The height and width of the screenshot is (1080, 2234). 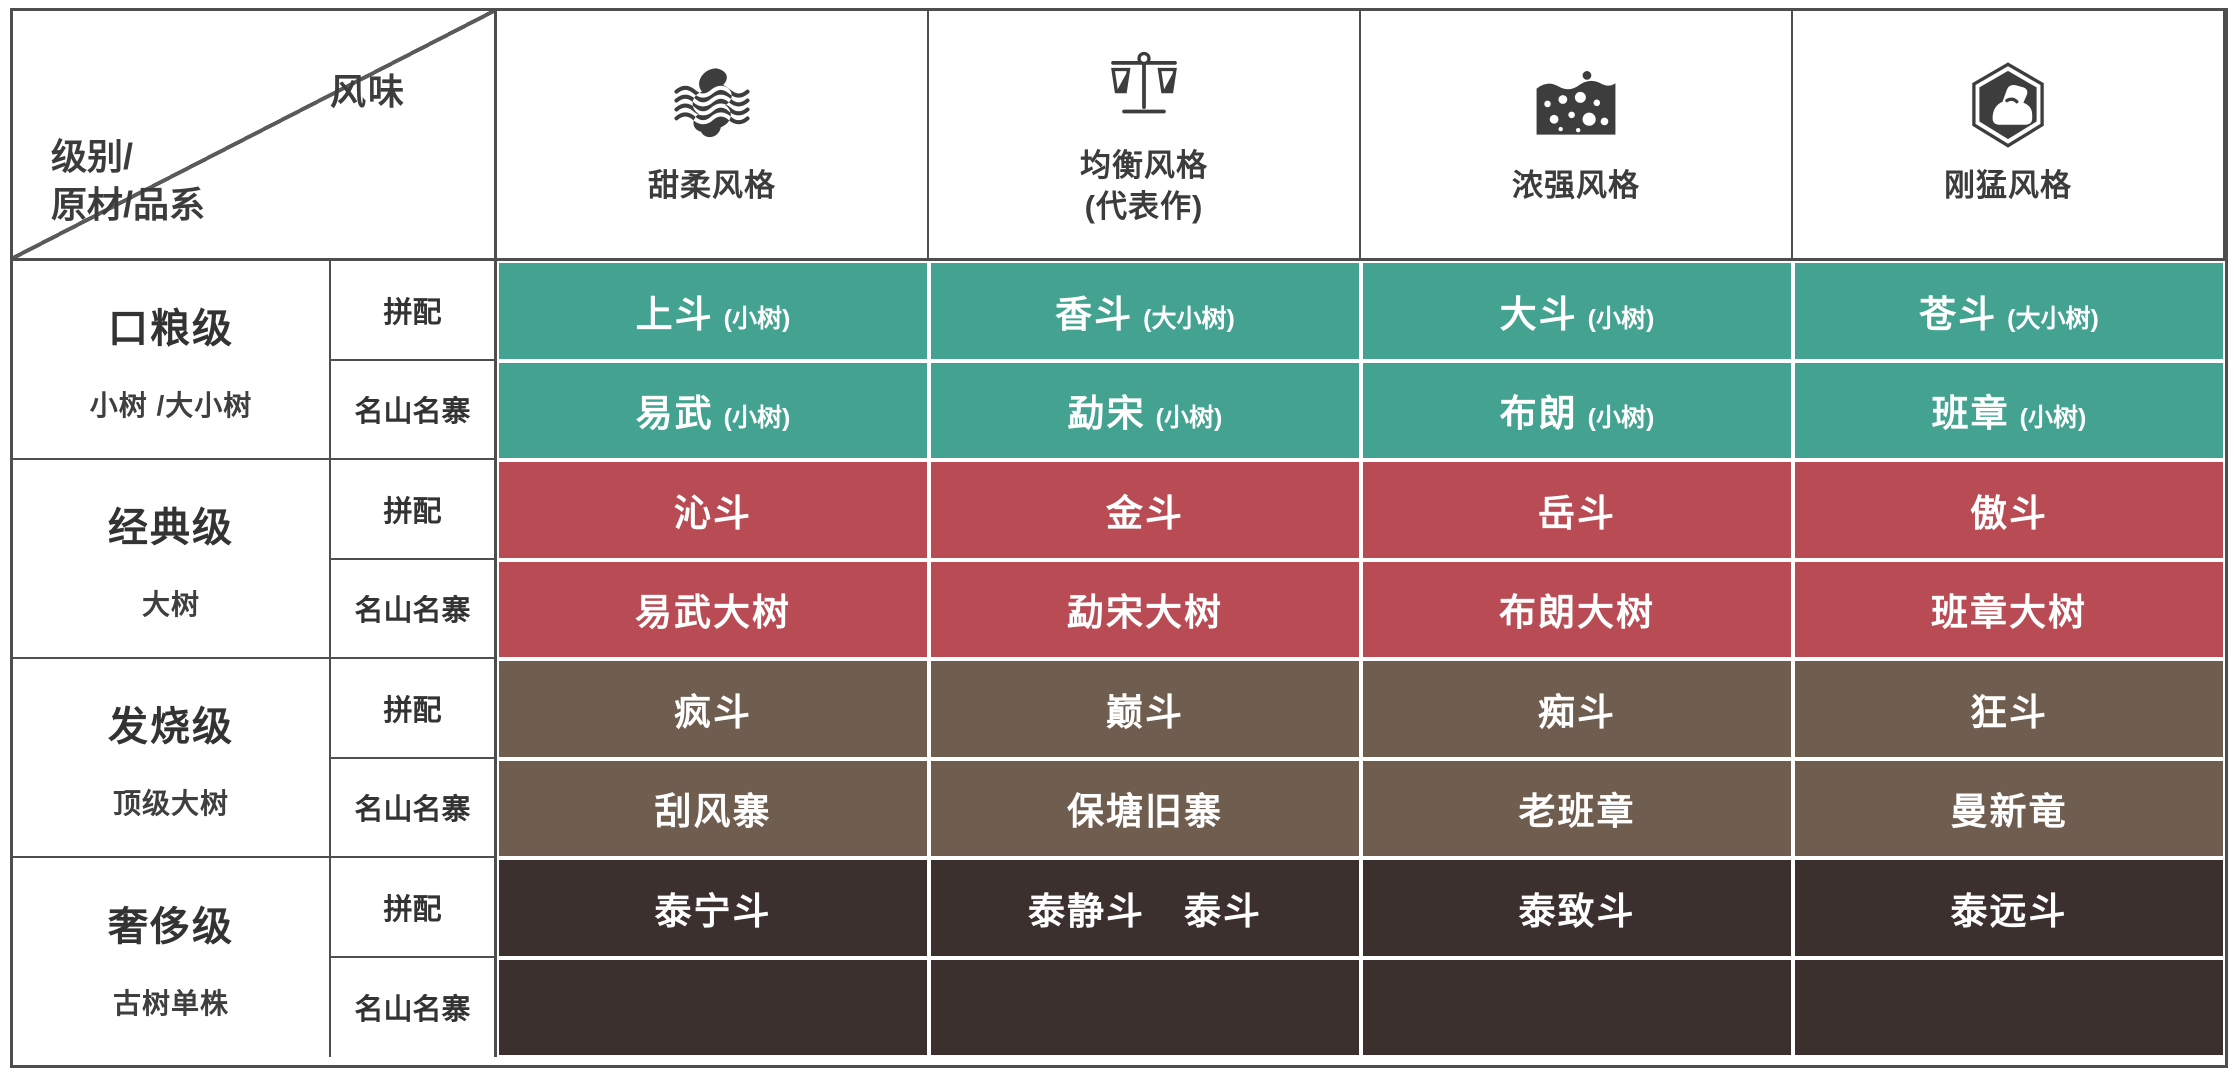 What do you see at coordinates (1576, 186) in the screenshot?
I see `column-header-label: 浓强风格` at bounding box center [1576, 186].